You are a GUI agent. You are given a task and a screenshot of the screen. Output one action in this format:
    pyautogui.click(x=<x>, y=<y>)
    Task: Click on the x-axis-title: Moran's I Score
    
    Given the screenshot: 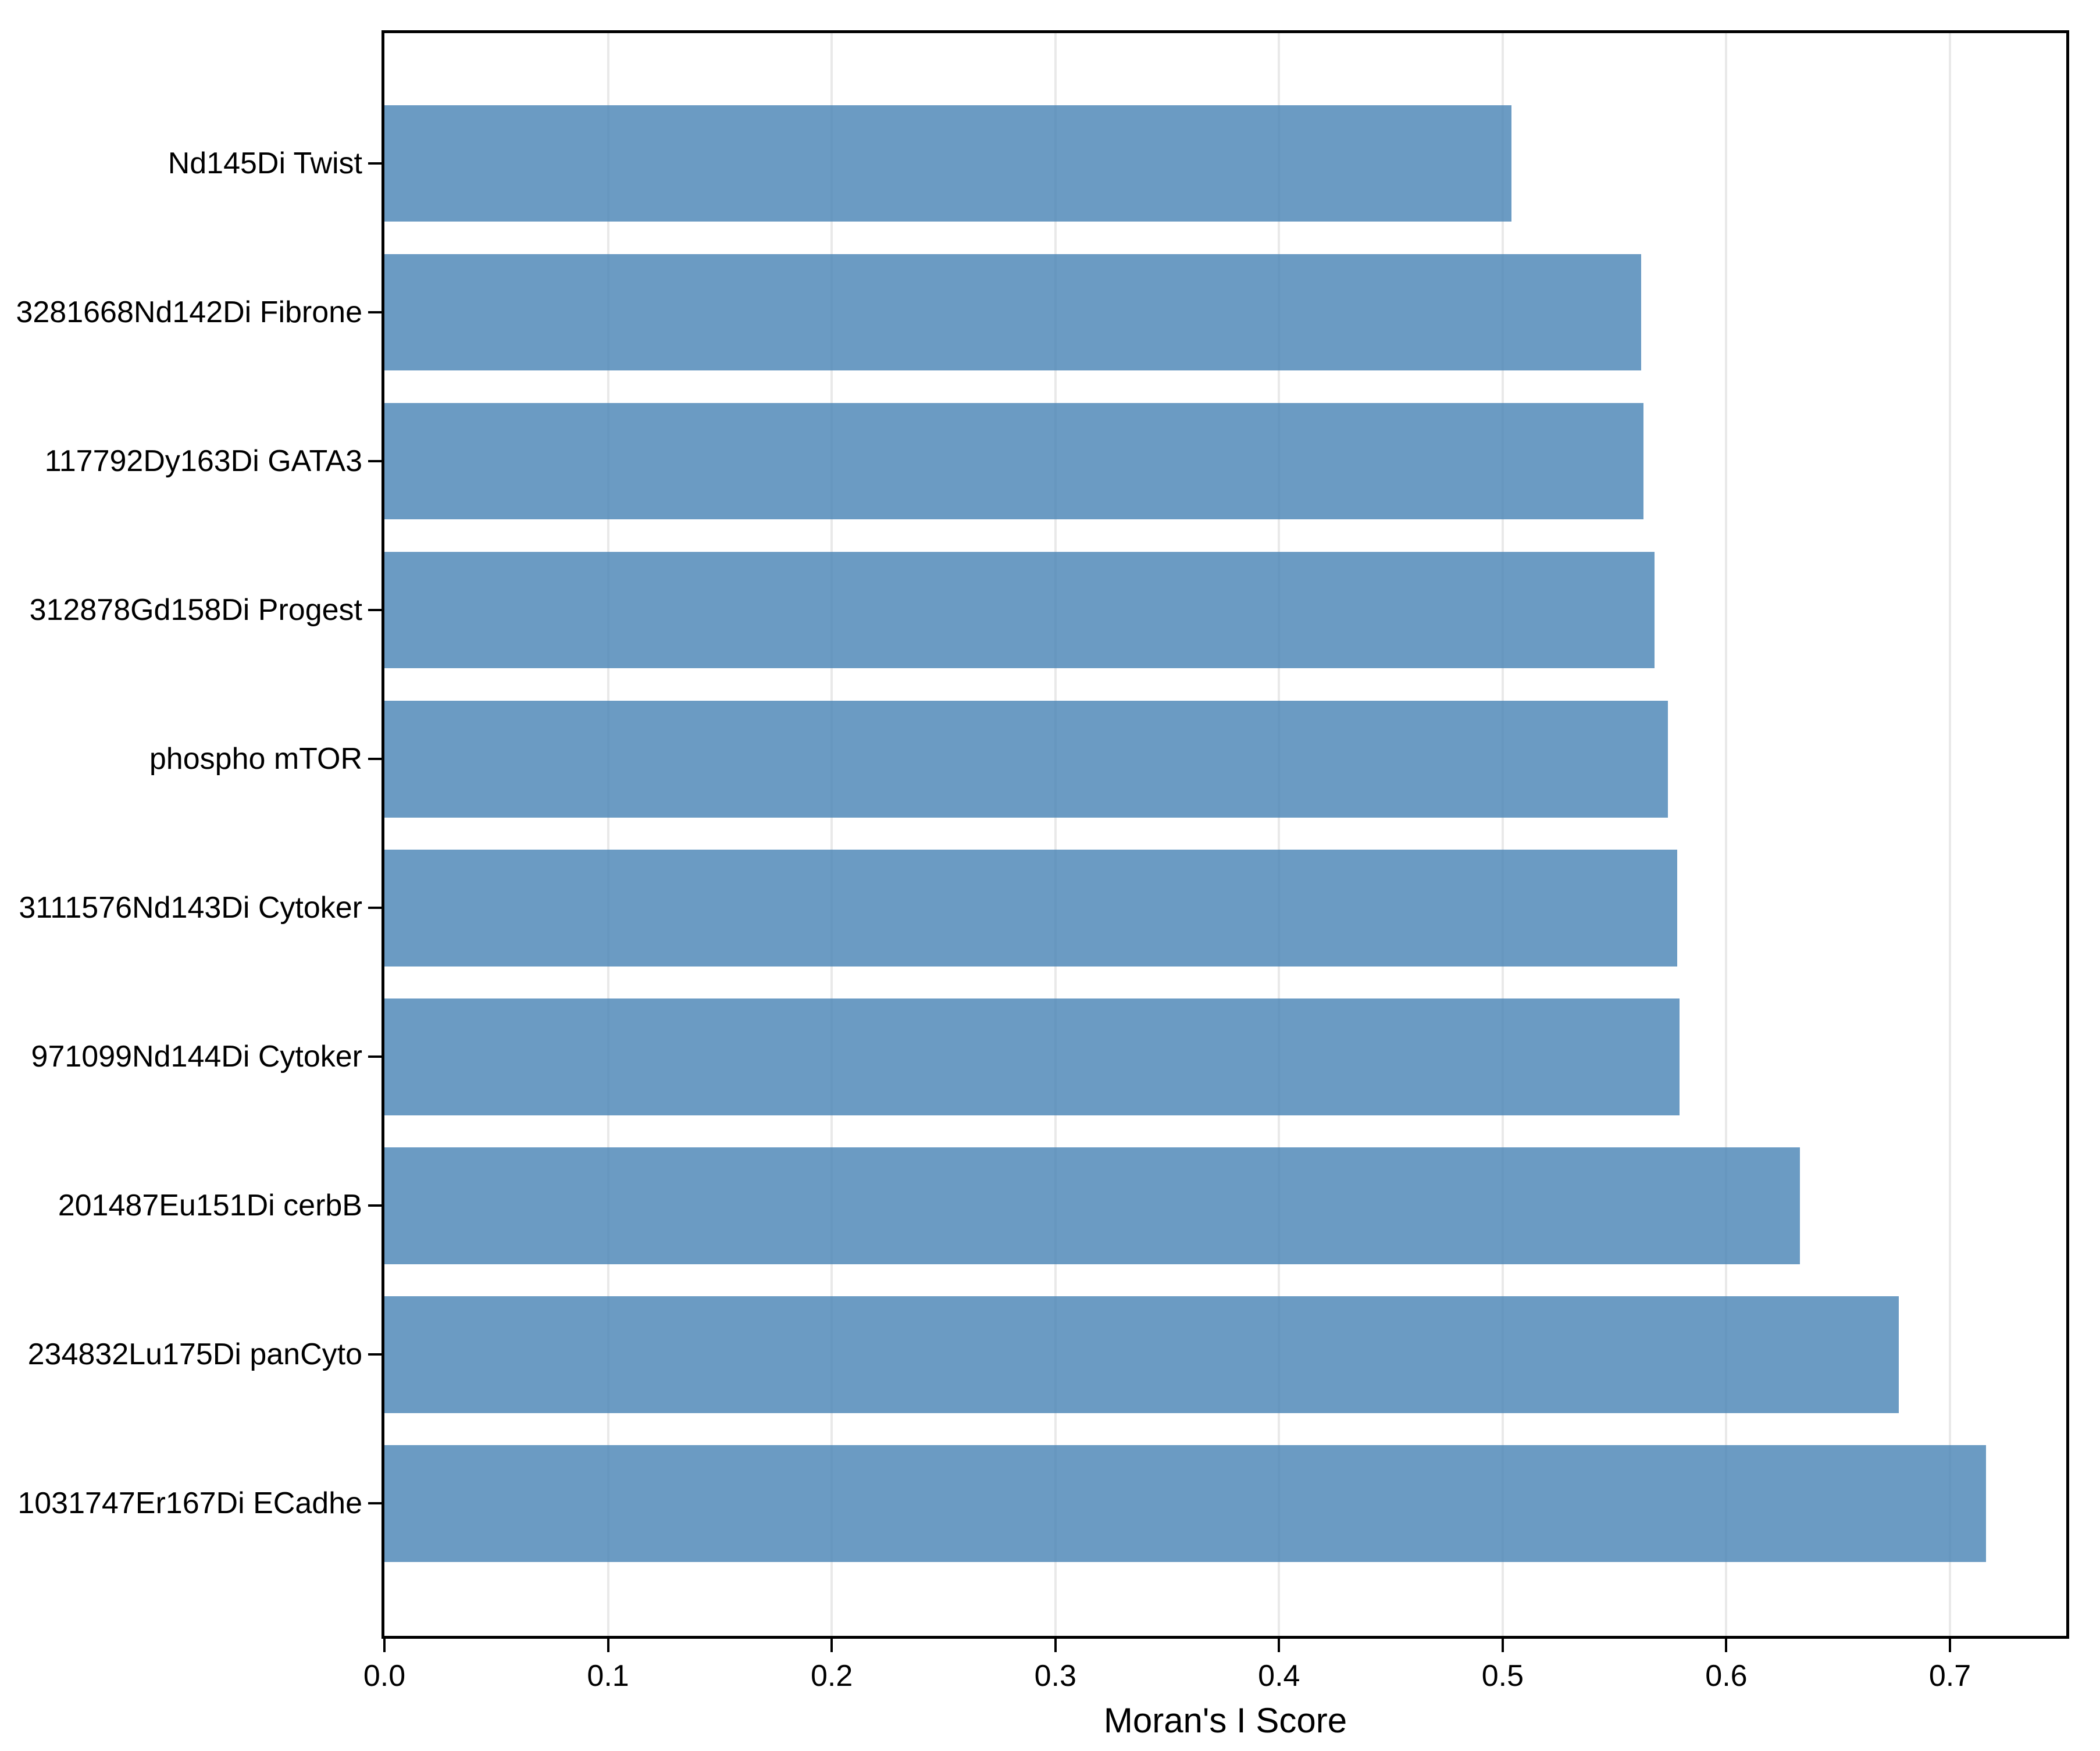 What is the action you would take?
    pyautogui.click(x=1225, y=1720)
    